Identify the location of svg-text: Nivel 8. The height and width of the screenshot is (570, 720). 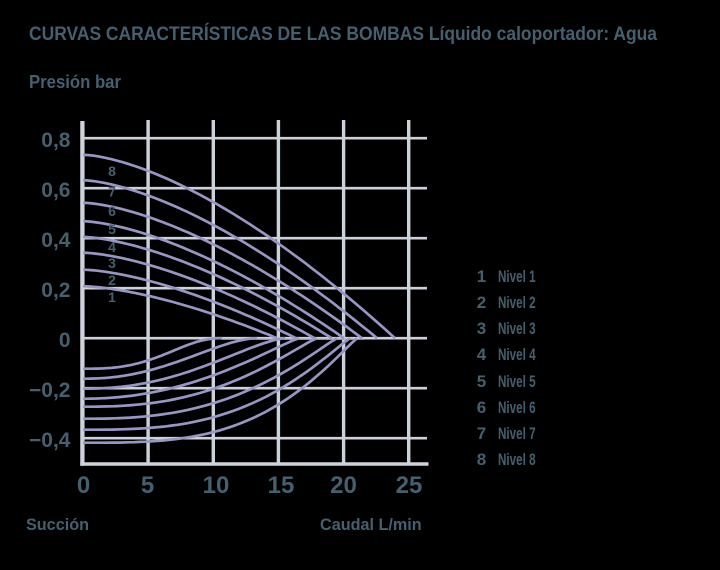
(517, 459).